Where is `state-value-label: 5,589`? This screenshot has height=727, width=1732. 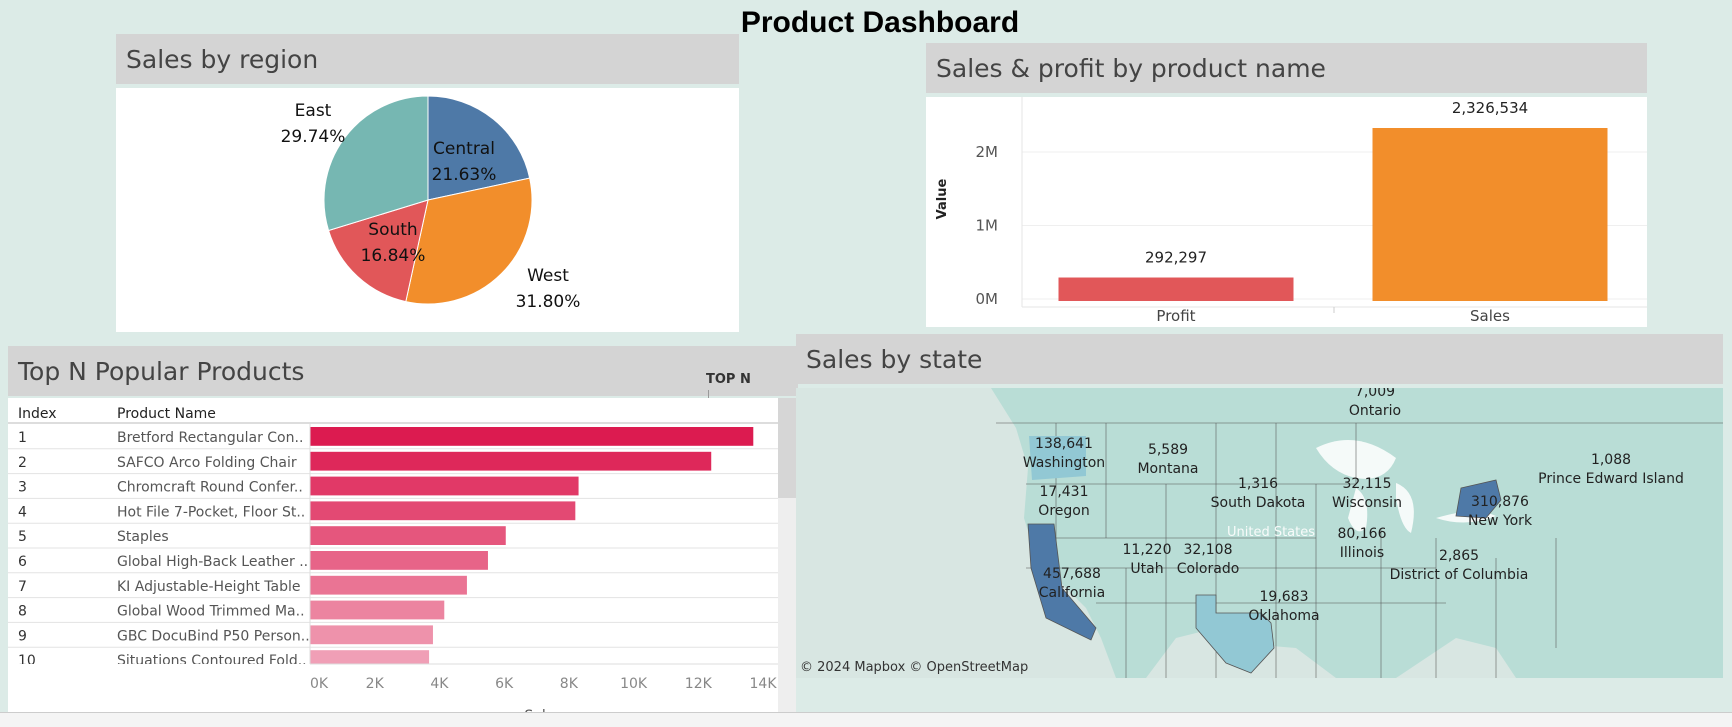
state-value-label: 5,589 is located at coordinates (1168, 450).